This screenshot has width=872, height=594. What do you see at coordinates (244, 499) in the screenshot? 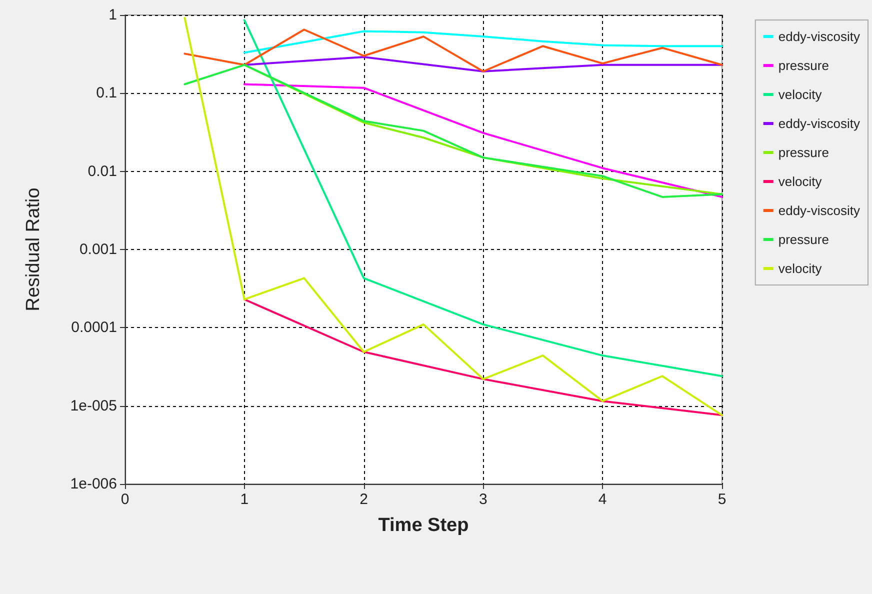
I see `x-tick-label: 1` at bounding box center [244, 499].